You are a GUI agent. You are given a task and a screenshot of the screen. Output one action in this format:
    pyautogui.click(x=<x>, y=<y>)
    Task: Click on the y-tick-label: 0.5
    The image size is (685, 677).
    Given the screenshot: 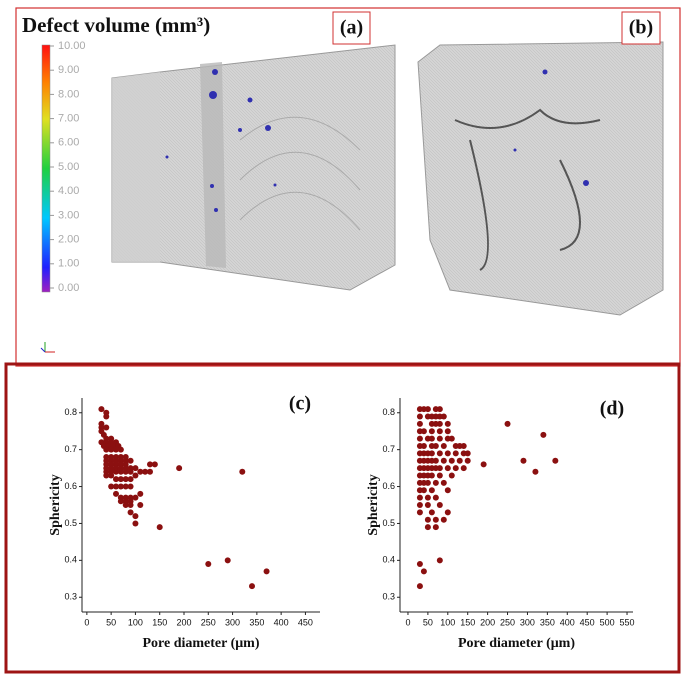 What is the action you would take?
    pyautogui.click(x=70, y=523)
    